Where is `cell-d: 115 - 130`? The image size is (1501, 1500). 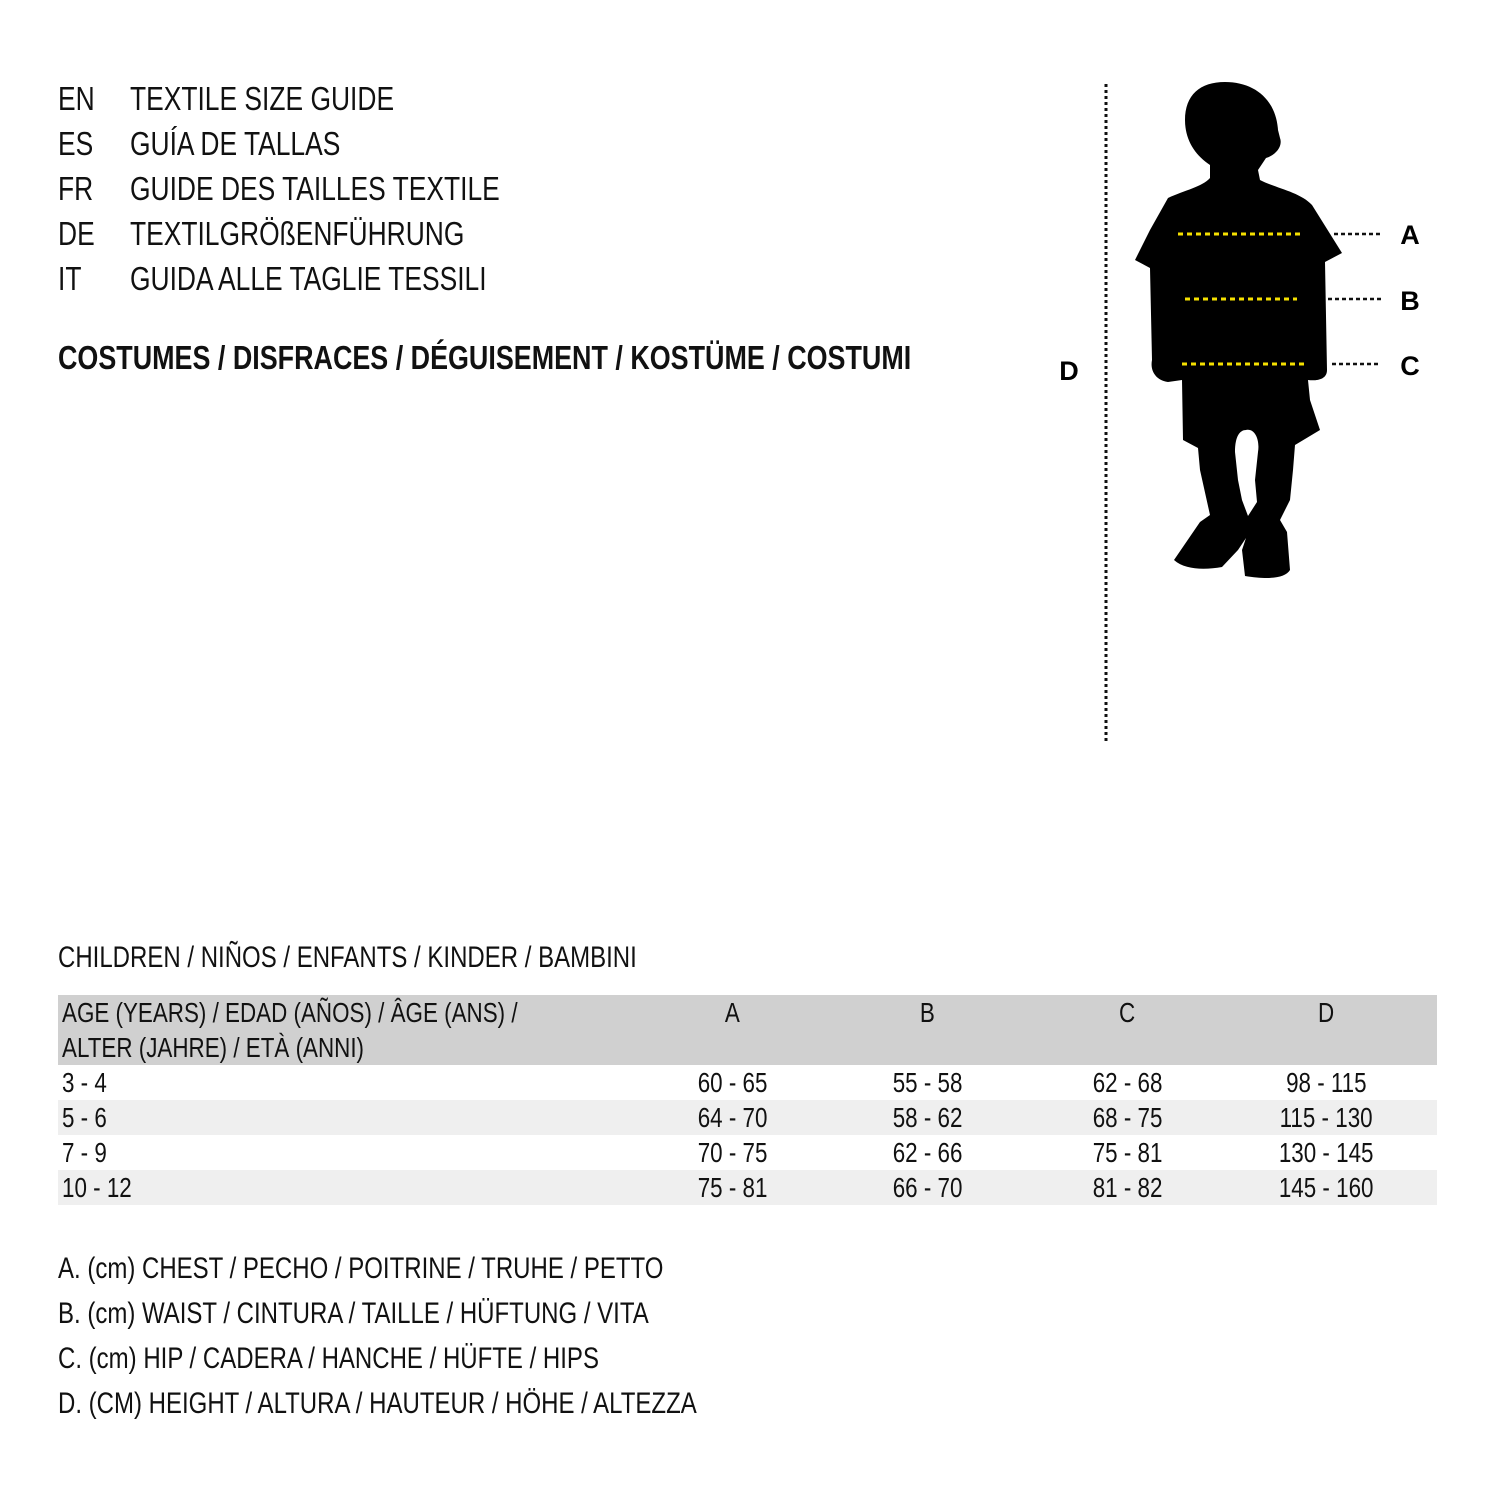
cell-d: 115 - 130 is located at coordinates (1326, 1117).